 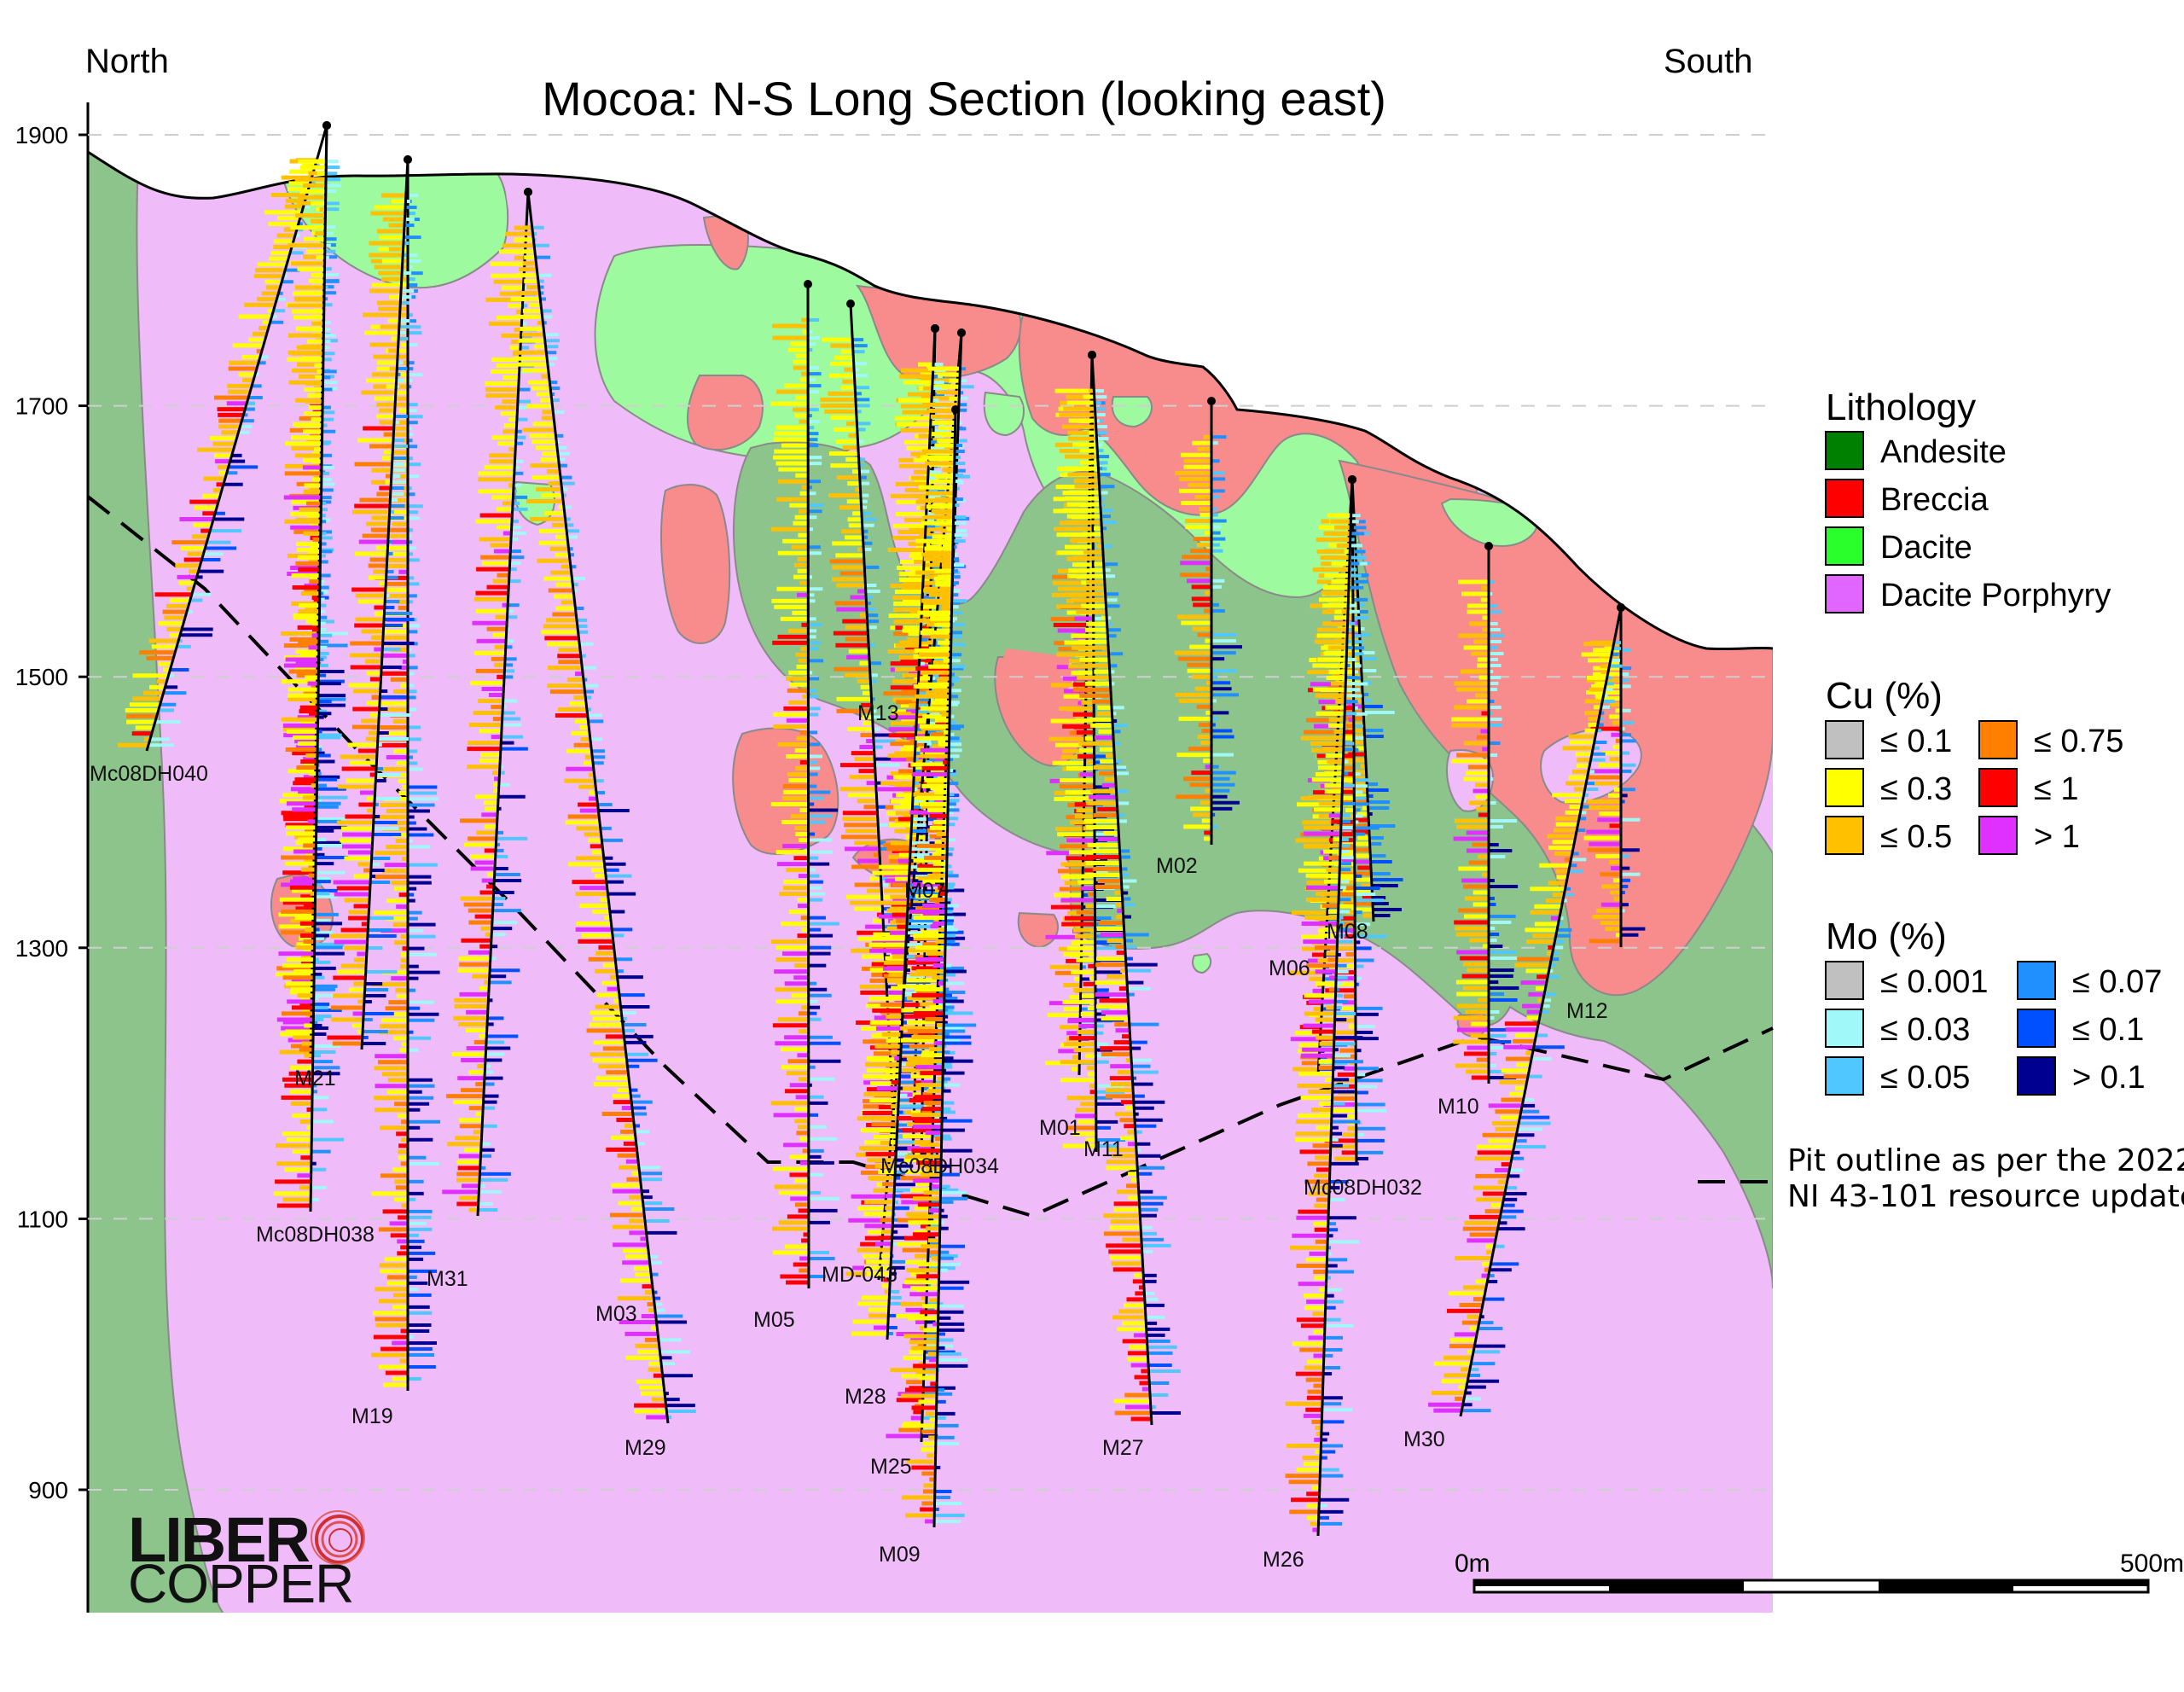 I want to click on axis-tick-label: 900, so click(x=48, y=1490).